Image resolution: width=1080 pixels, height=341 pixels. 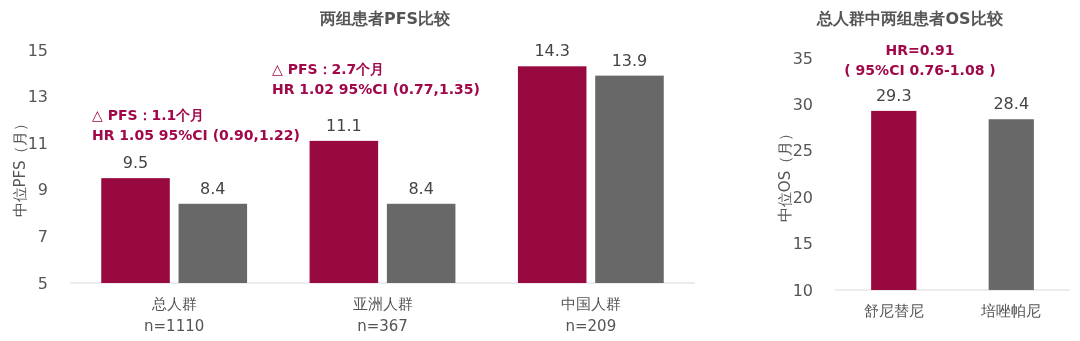 I want to click on y-tick-label: 9, so click(x=42, y=190).